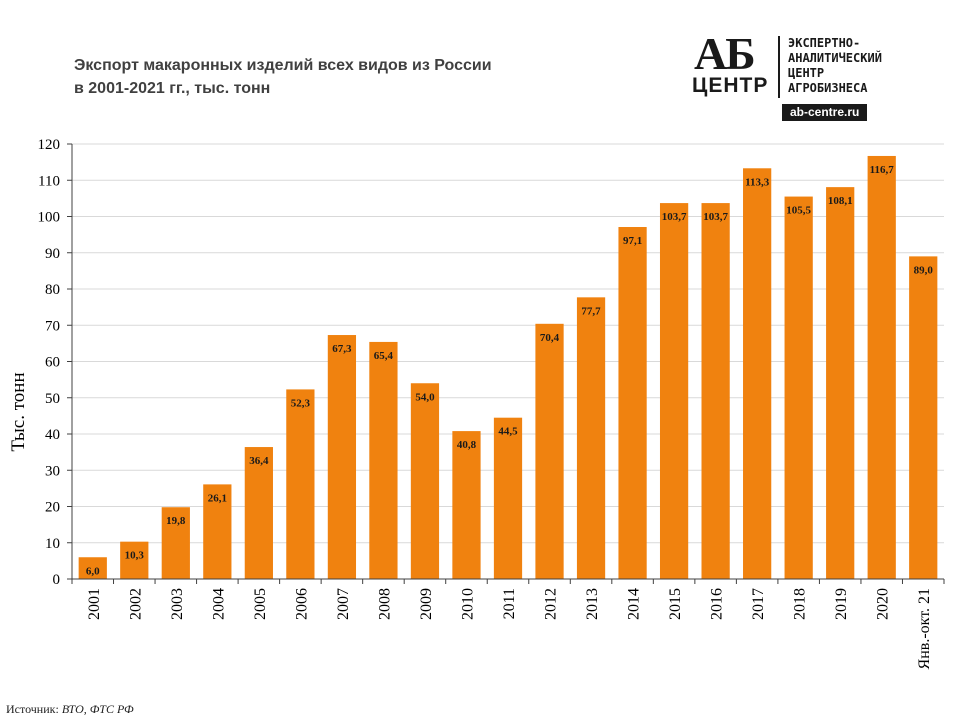 The height and width of the screenshot is (720, 960). Describe the element at coordinates (757, 182) in the screenshot. I see `bar-value-label: 113,3` at that location.